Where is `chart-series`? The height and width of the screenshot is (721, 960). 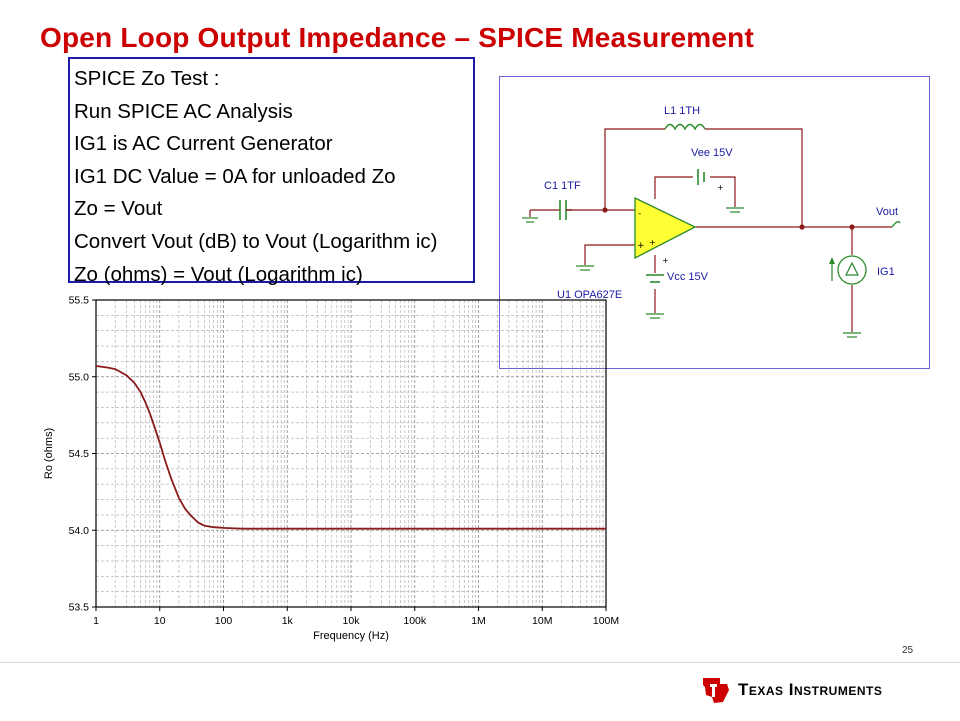
chart-series is located at coordinates (350, 447).